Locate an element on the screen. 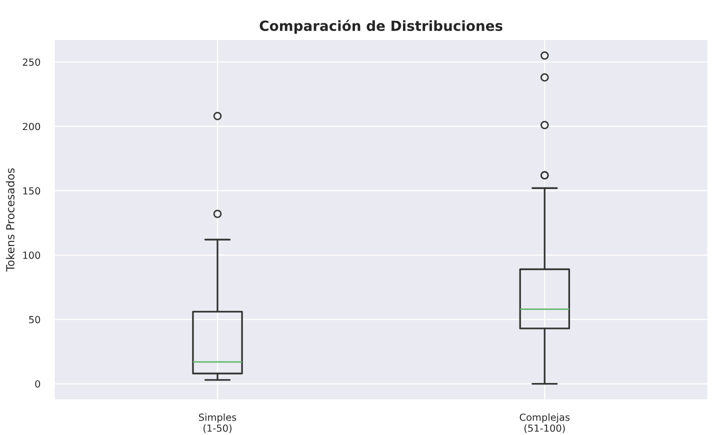  y-tick-label: 150 is located at coordinates (31, 191).